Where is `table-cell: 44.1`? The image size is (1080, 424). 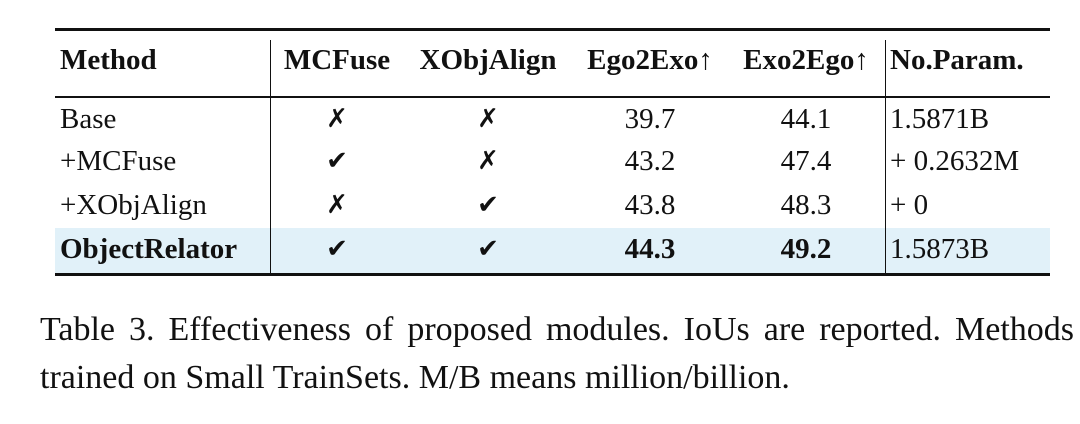 table-cell: 44.1 is located at coordinates (806, 119).